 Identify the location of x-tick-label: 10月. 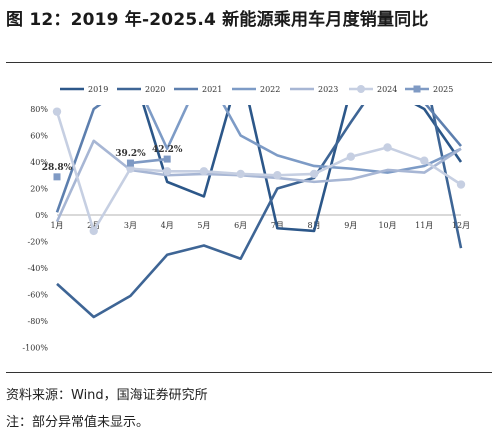
(387, 225).